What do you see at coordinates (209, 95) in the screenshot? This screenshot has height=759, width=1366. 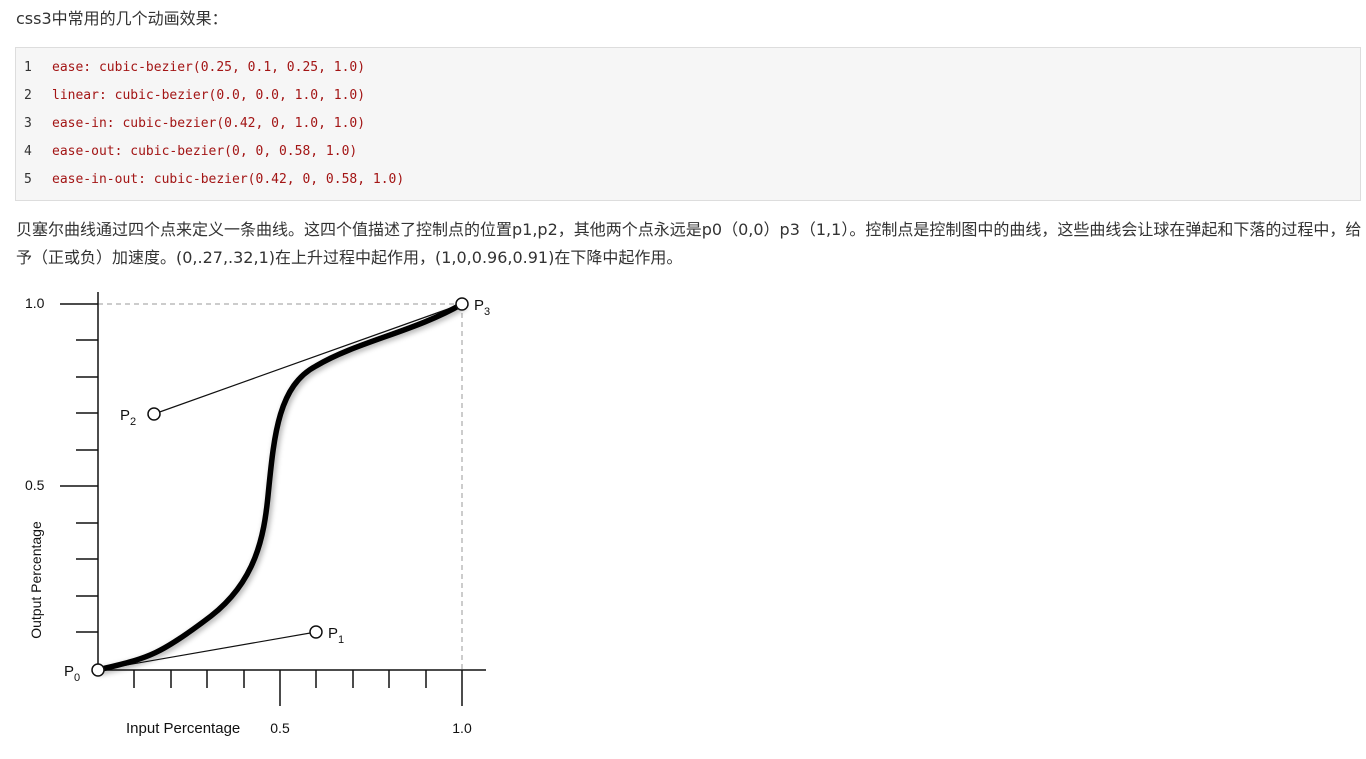 I see `code-text: linear: cubic-bezier(0.0, 0.0, 1.0, 1.0)` at bounding box center [209, 95].